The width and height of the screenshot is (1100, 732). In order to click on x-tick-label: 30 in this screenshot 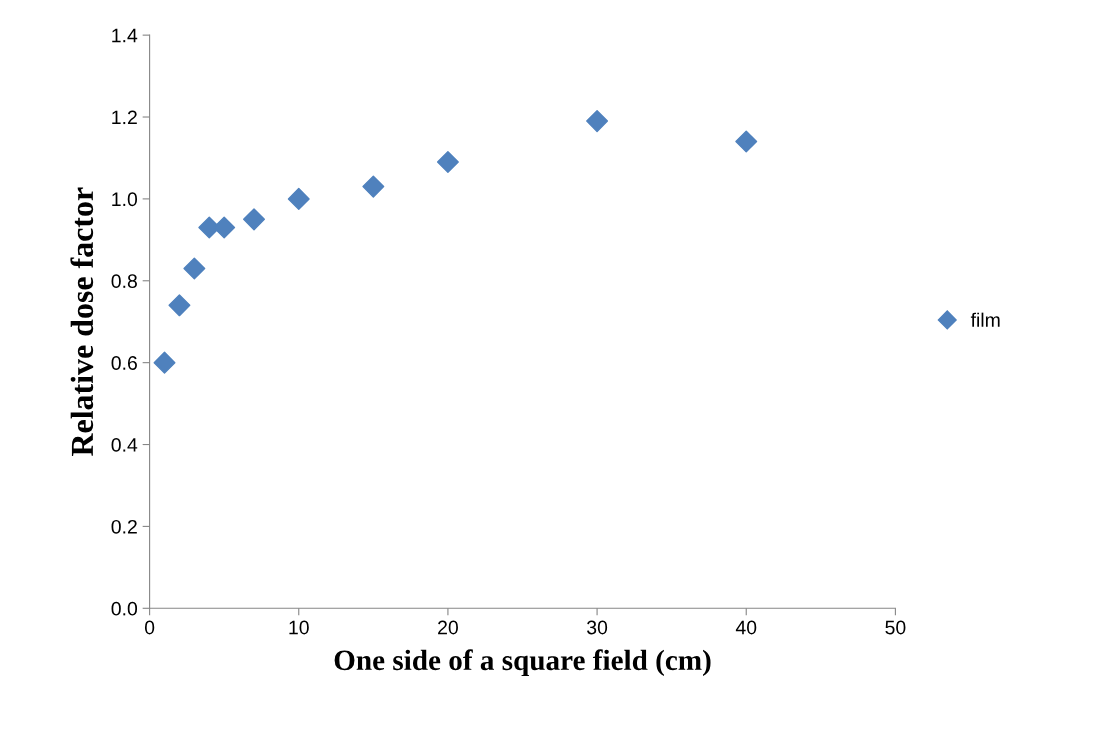, I will do `click(597, 627)`.